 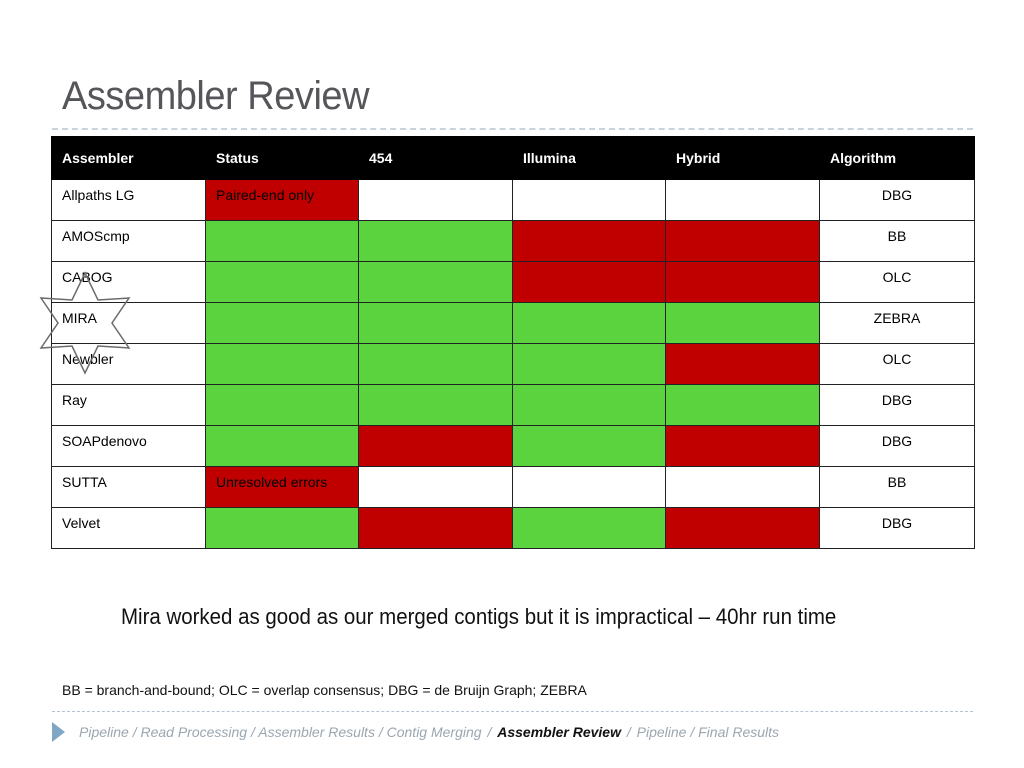 I want to click on assembler-name: Ray, so click(x=74, y=400).